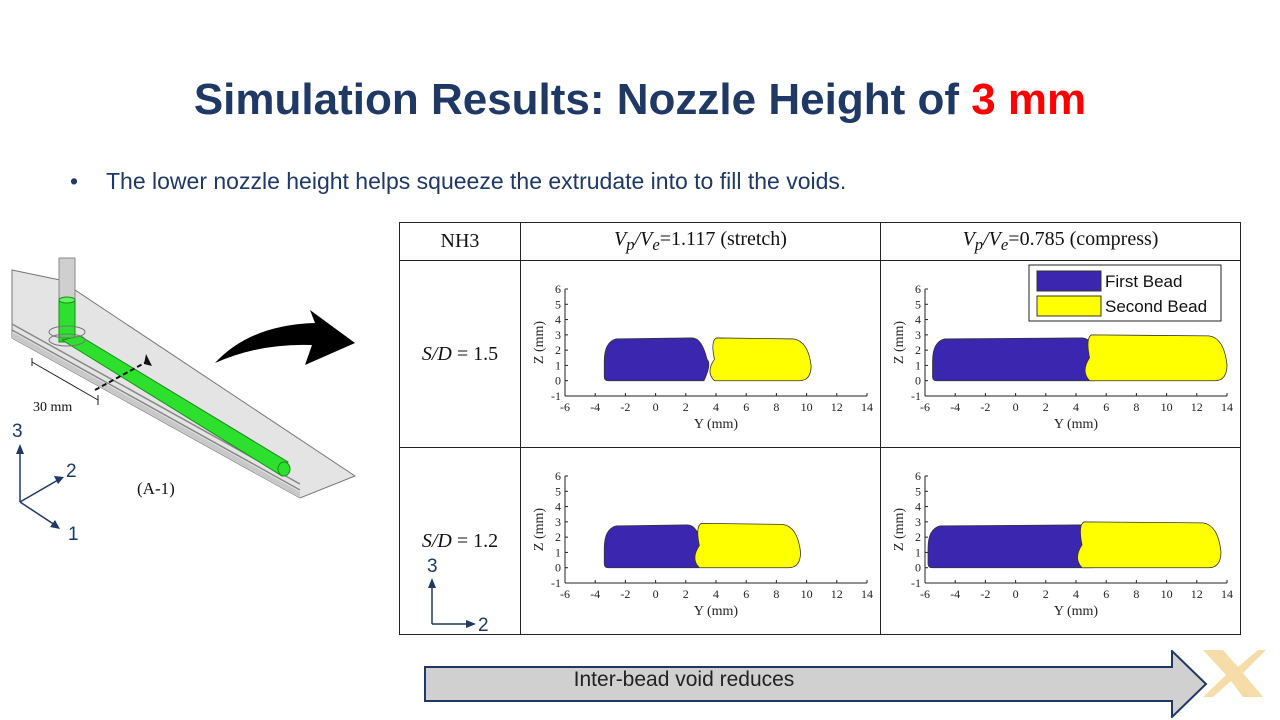  I want to click on axis-2-label: 2, so click(71, 471).